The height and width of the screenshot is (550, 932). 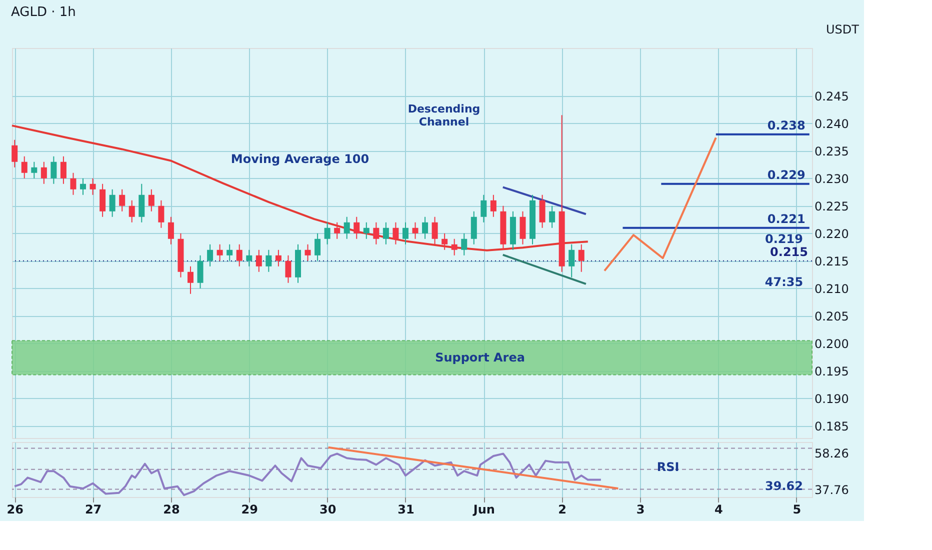 I want to click on x-tick-label: 4, so click(x=718, y=509).